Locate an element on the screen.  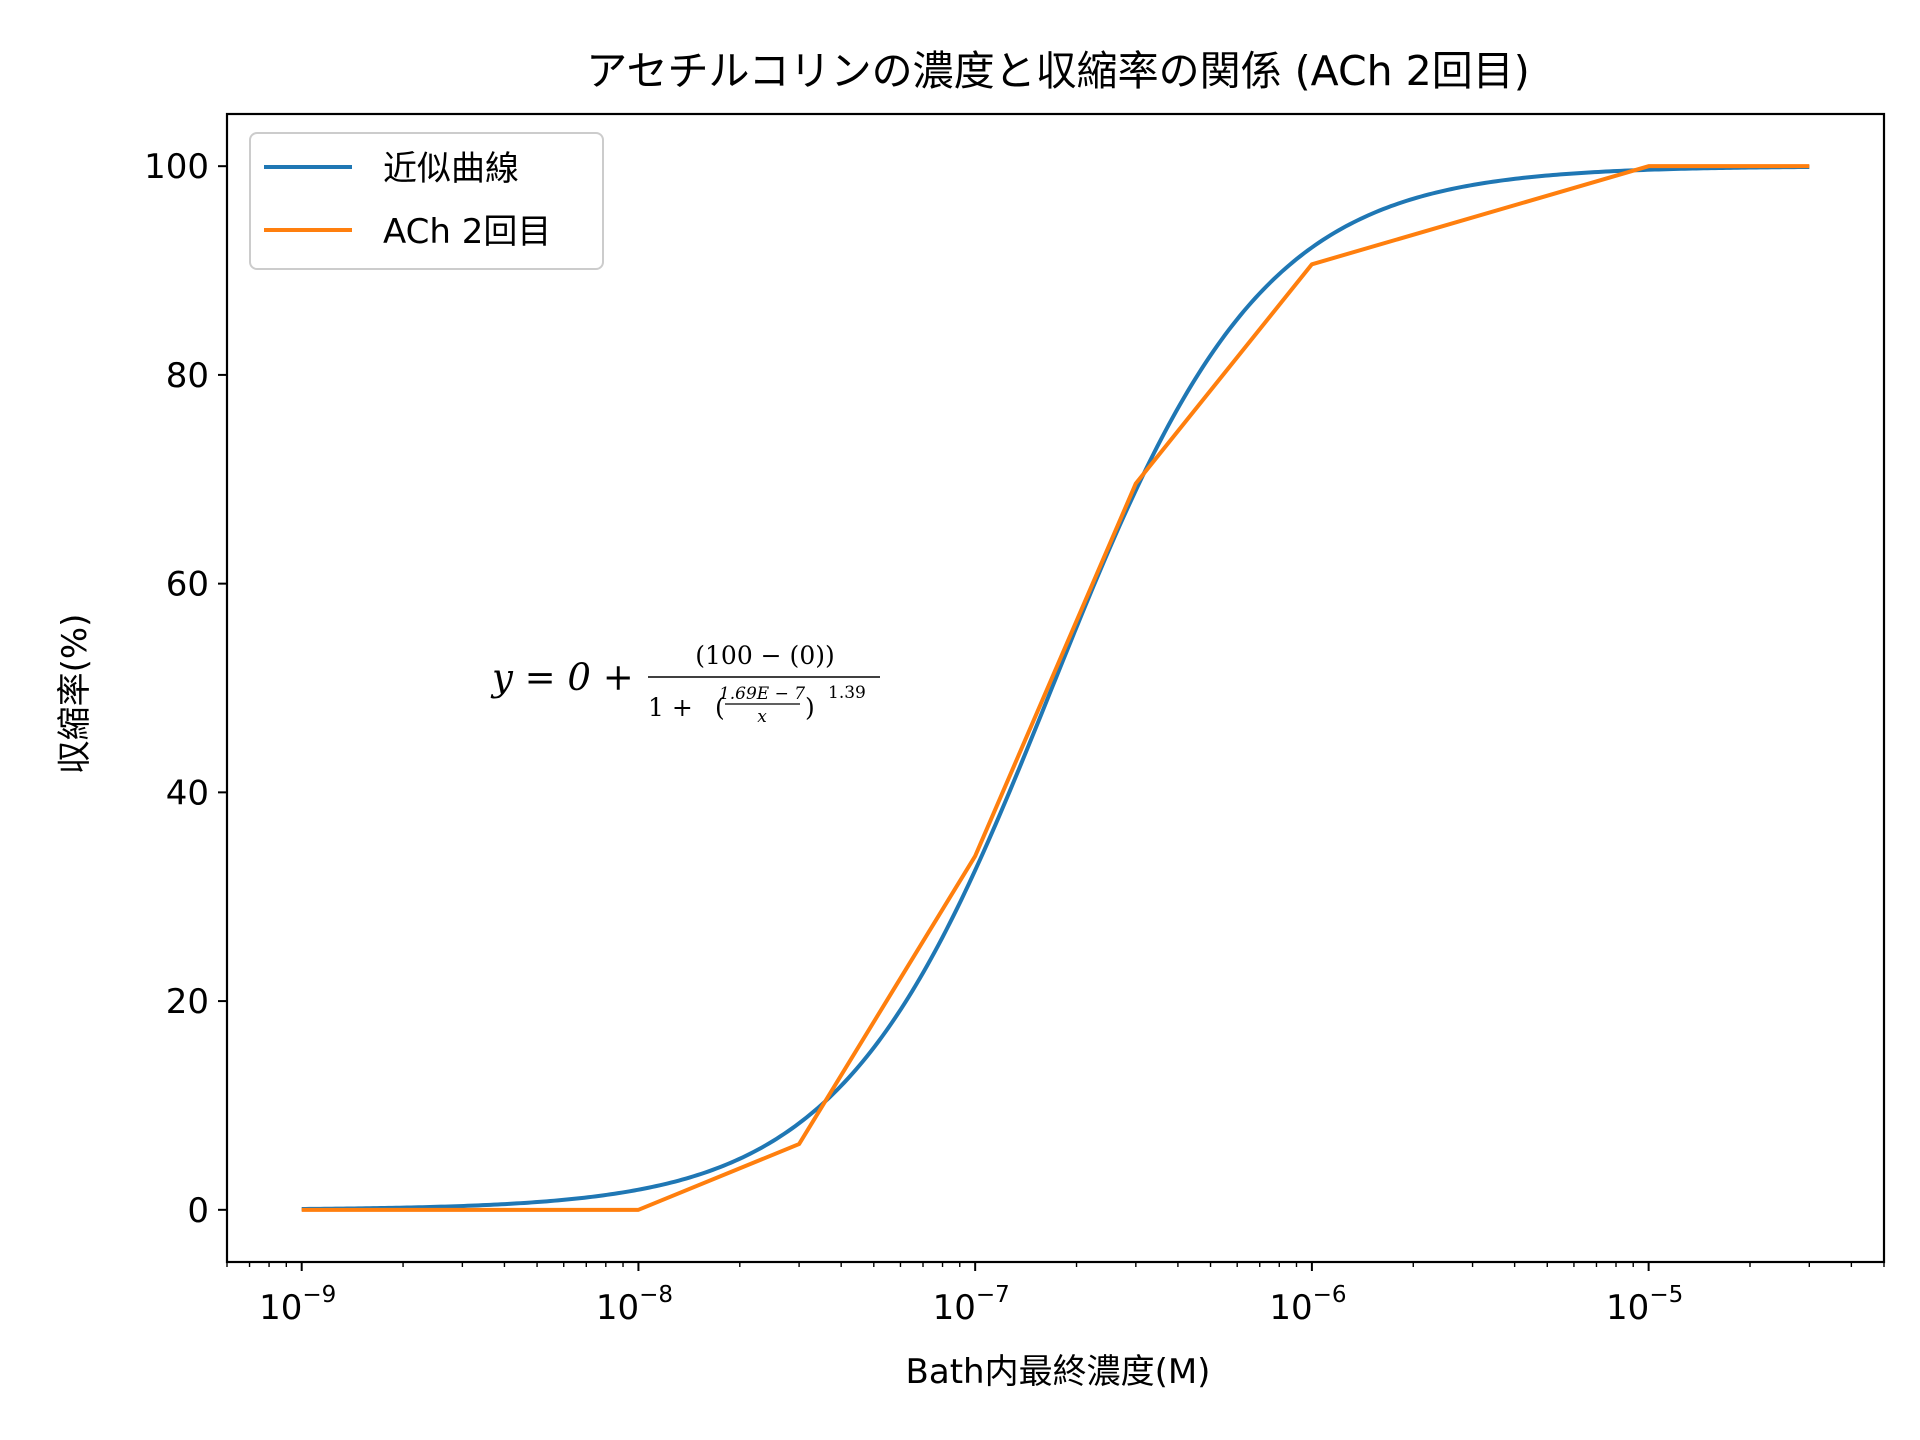
legend-label-fit: 近似曲線 is located at coordinates (451, 169).